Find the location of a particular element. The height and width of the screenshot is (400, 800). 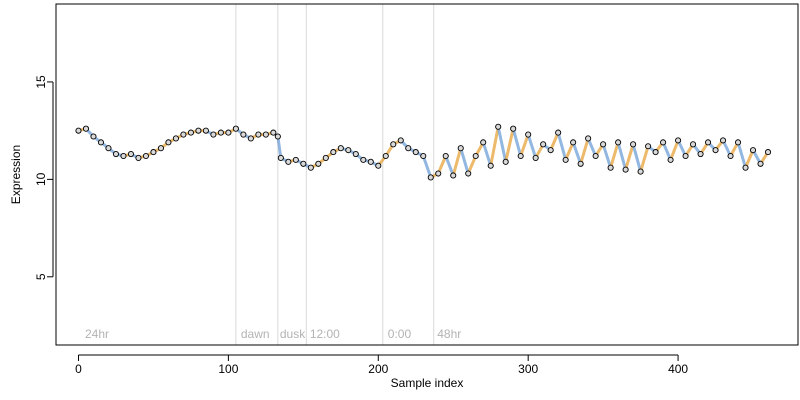

y-tick-label: 10 is located at coordinates (41, 179).